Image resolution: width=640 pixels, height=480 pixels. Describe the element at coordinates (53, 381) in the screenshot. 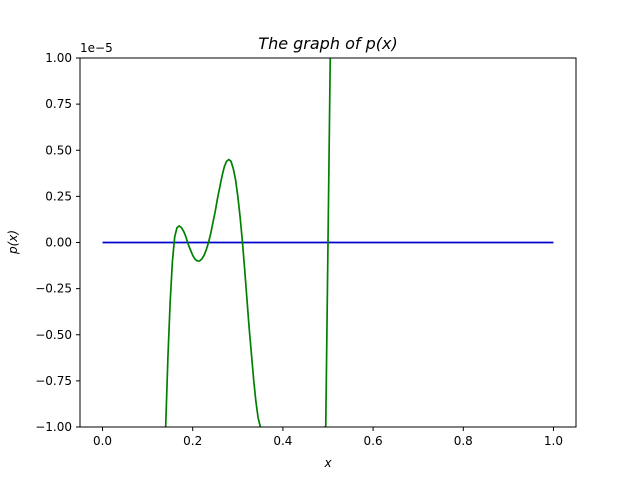

I see `y-tick-label: −0.75` at that location.